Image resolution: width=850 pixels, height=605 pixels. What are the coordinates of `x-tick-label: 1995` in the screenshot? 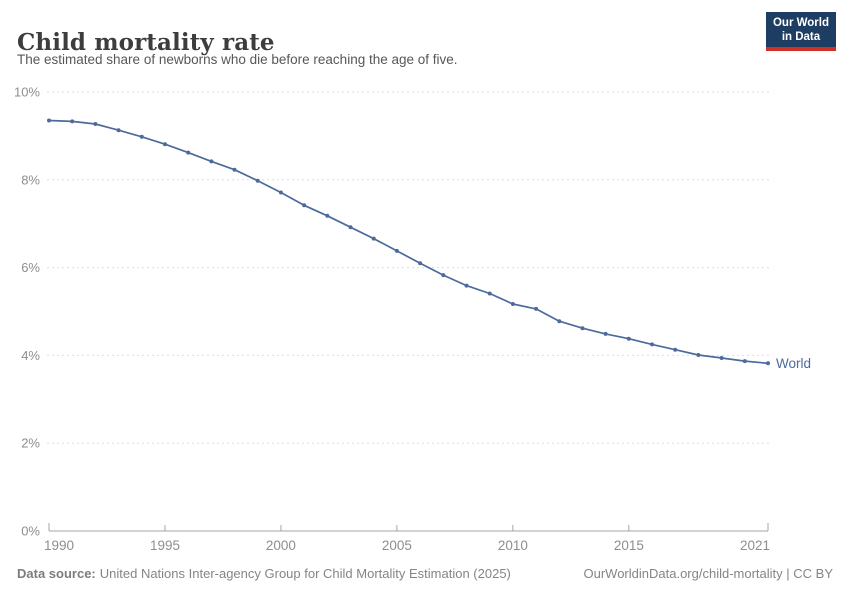 It's located at (165, 545).